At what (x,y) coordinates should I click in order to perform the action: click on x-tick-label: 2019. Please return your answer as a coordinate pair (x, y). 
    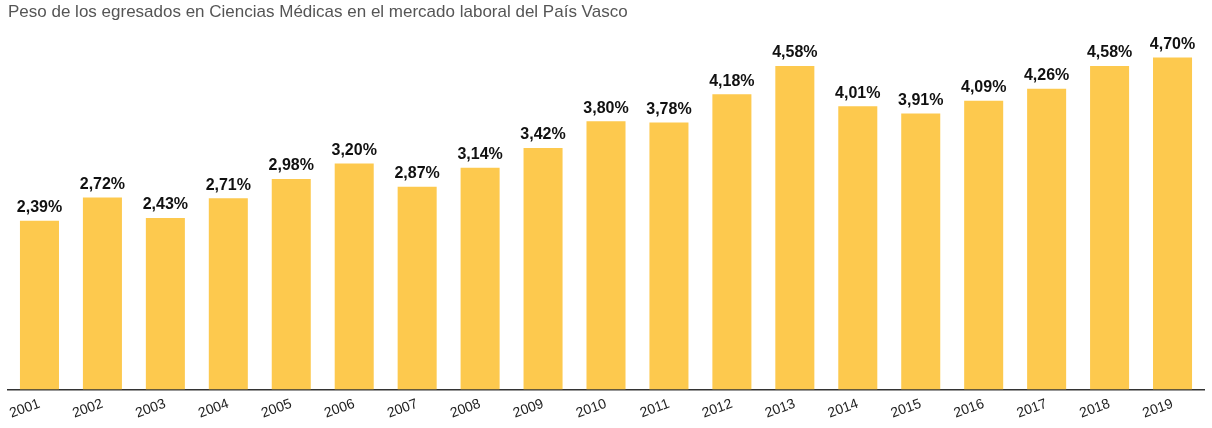
    Looking at the image, I should click on (1158, 407).